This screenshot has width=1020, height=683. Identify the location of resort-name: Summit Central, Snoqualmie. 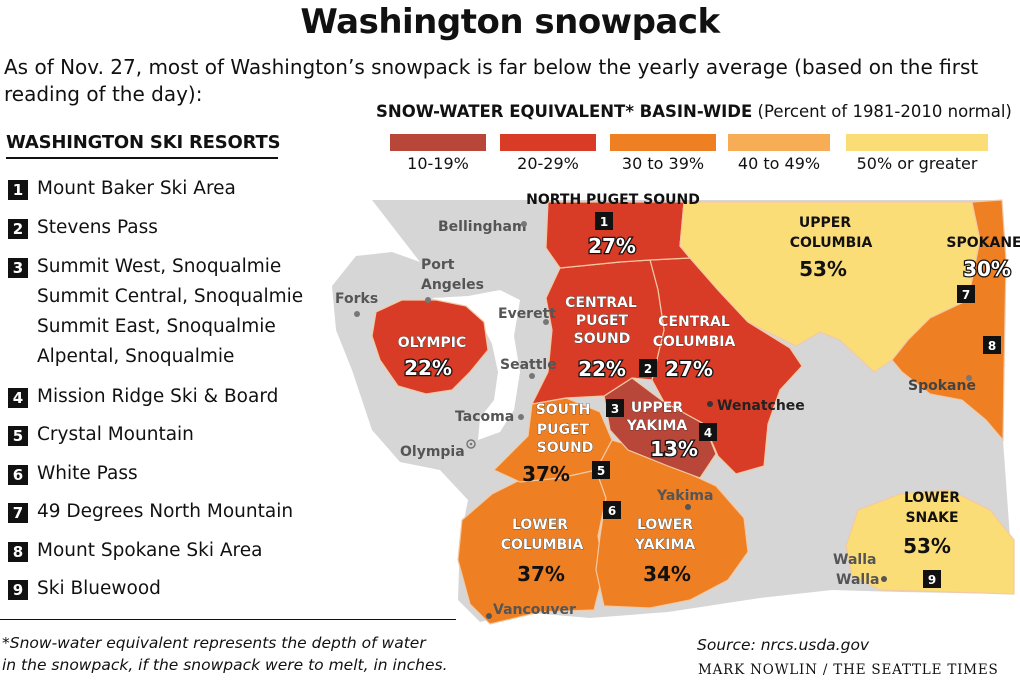
(170, 296).